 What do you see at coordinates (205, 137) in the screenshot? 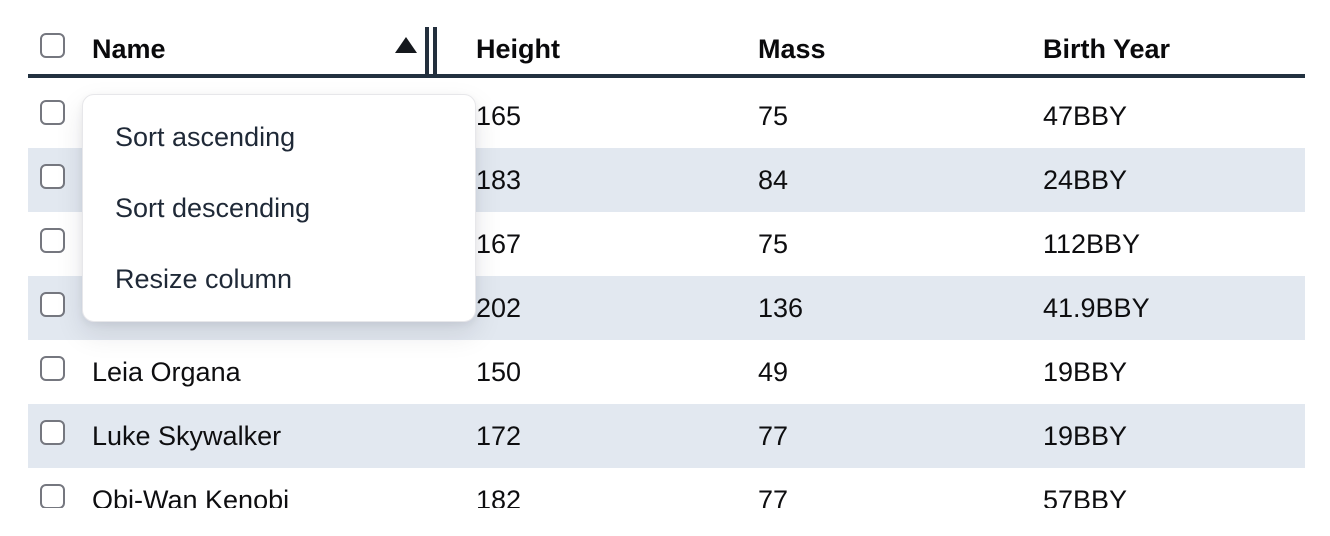
I see `menu-item-sort-ascending: Sort ascending` at bounding box center [205, 137].